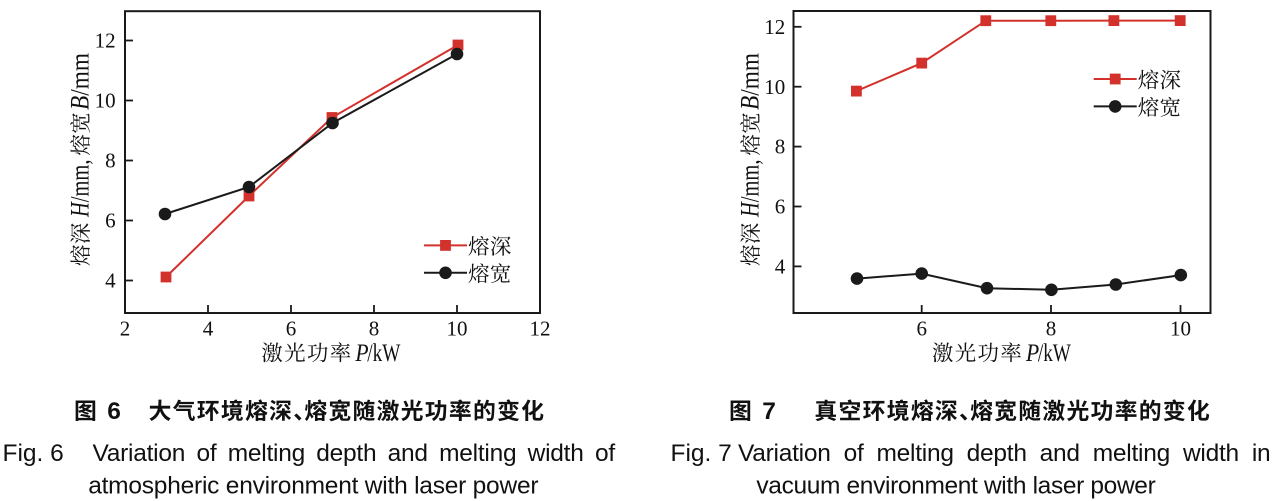 The image size is (1286, 501). What do you see at coordinates (701, 453) in the screenshot?
I see `svg-text: Fig. 7` at bounding box center [701, 453].